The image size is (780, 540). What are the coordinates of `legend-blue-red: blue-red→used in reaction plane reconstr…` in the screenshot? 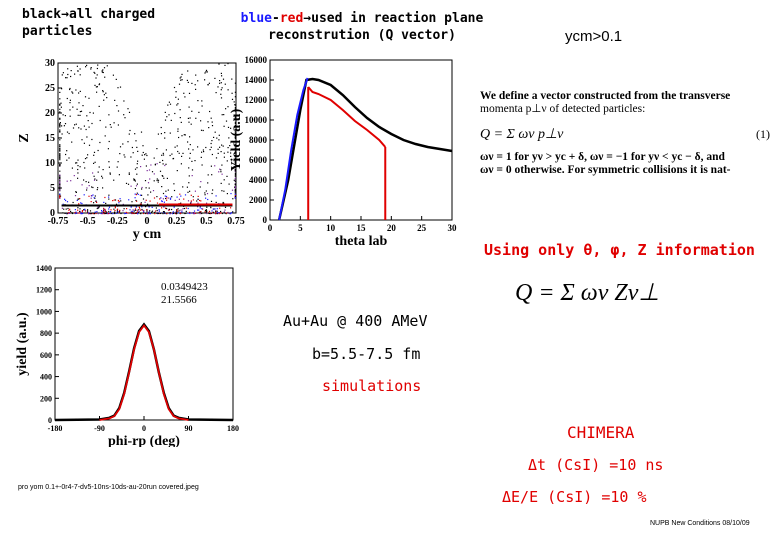 It's located at (362, 27).